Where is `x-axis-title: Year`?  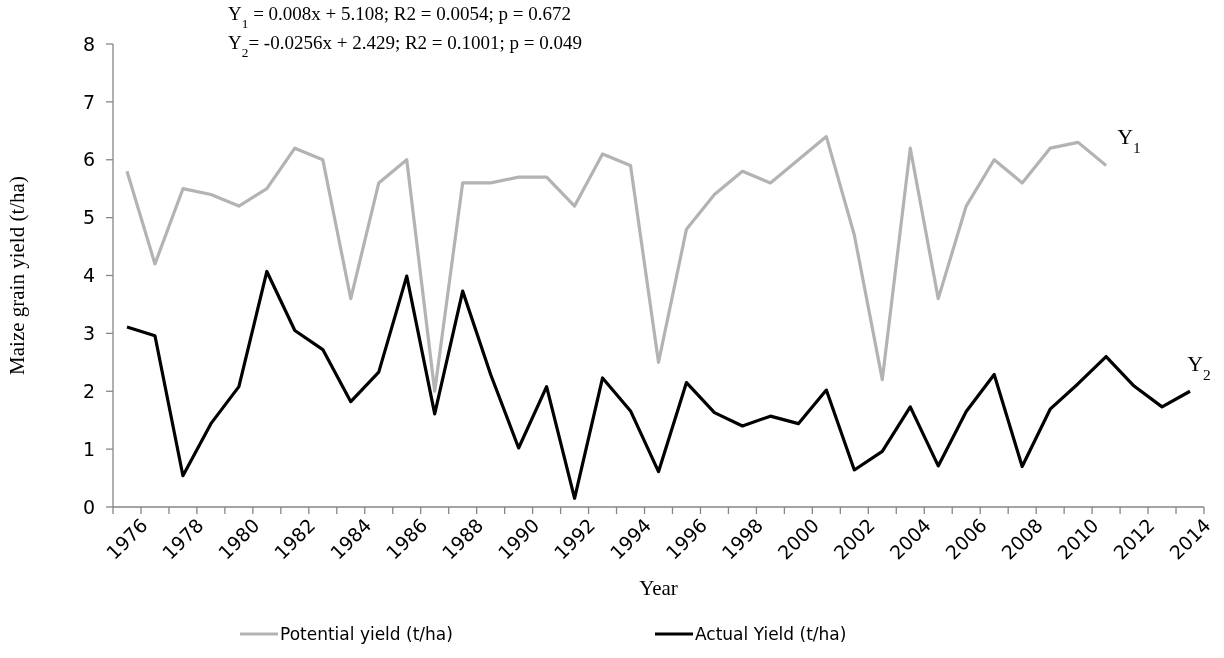 x-axis-title: Year is located at coordinates (658, 588).